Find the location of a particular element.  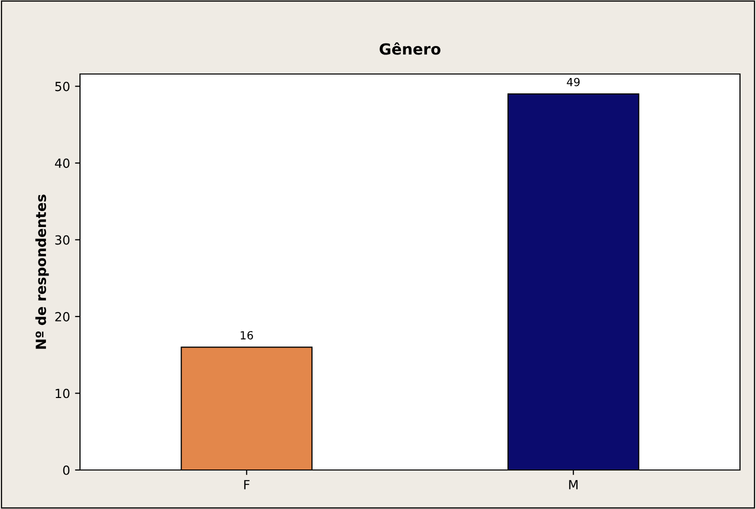

y-tick-label: 20 is located at coordinates (62, 317).